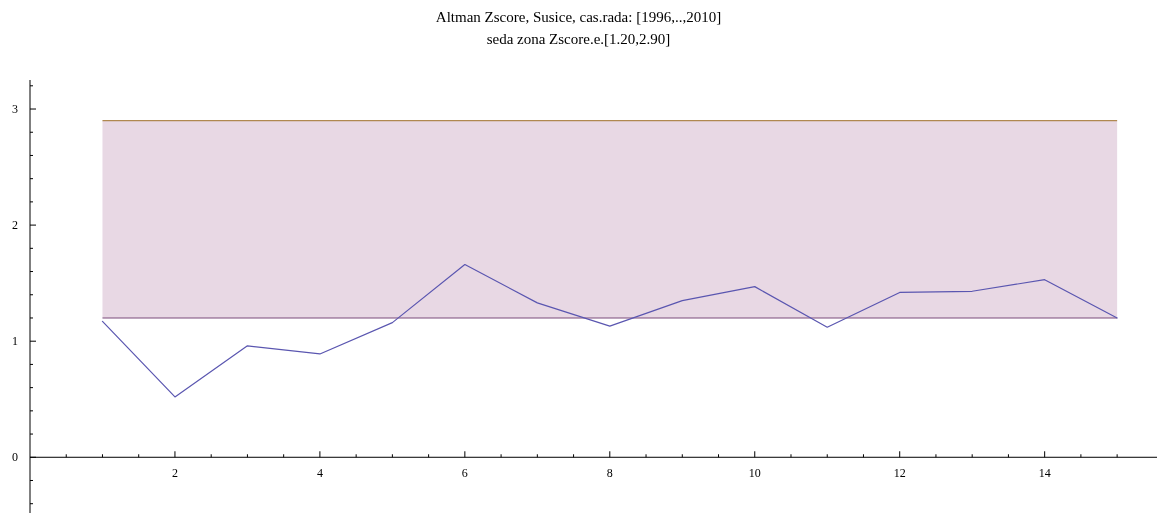 The width and height of the screenshot is (1157, 513). What do you see at coordinates (319, 473) in the screenshot?
I see `x-tick-label: 4` at bounding box center [319, 473].